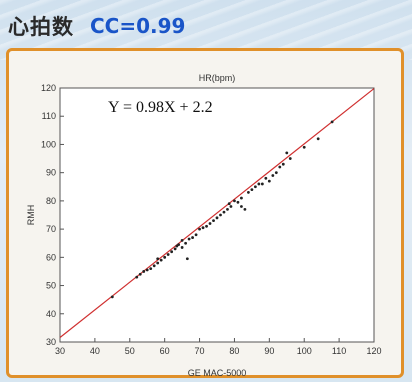 This screenshot has height=382, width=412. What do you see at coordinates (49, 116) in the screenshot?
I see `y-tick-label: 110` at bounding box center [49, 116].